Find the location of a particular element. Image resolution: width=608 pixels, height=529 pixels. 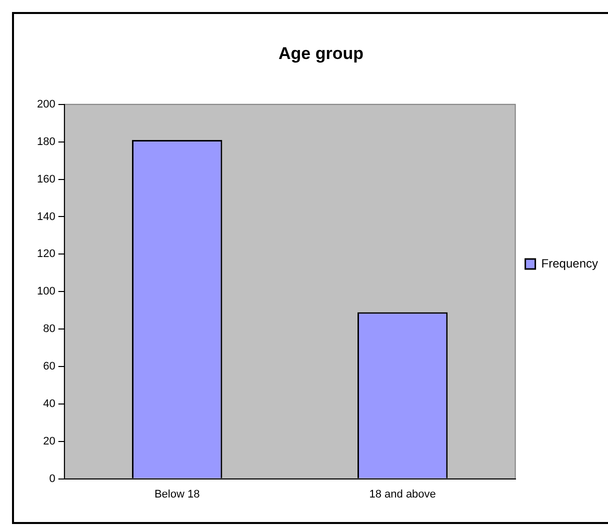

chart-title: Age group is located at coordinates (321, 53).